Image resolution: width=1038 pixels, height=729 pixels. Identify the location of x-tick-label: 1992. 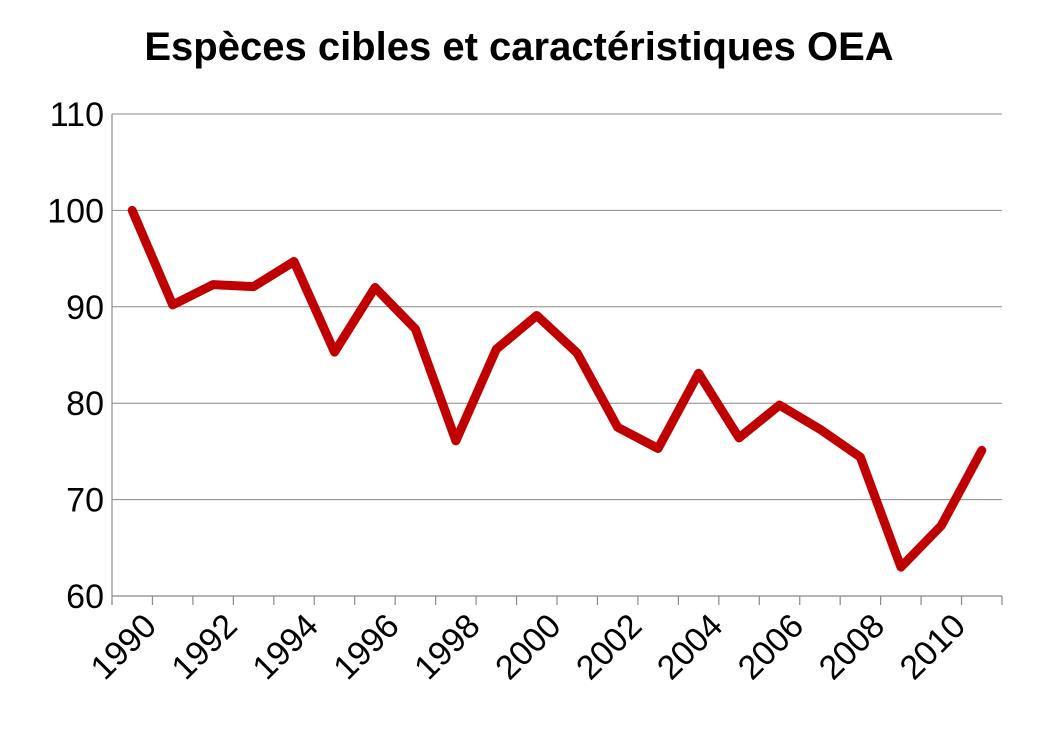
(204, 647).